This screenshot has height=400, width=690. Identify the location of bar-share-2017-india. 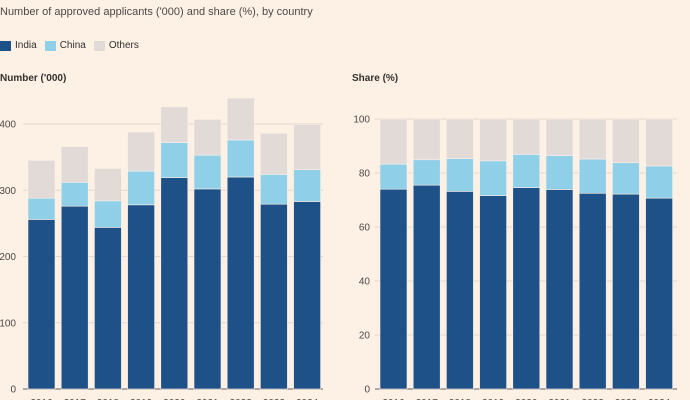
(426, 287).